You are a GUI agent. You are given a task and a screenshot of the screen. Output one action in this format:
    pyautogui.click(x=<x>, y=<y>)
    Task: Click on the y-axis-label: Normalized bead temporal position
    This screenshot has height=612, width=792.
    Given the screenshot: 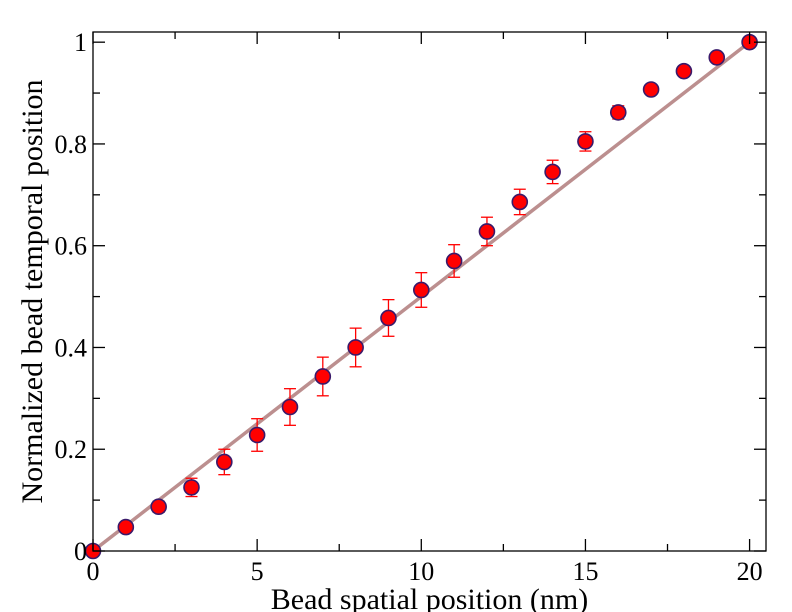 What is the action you would take?
    pyautogui.click(x=32, y=291)
    